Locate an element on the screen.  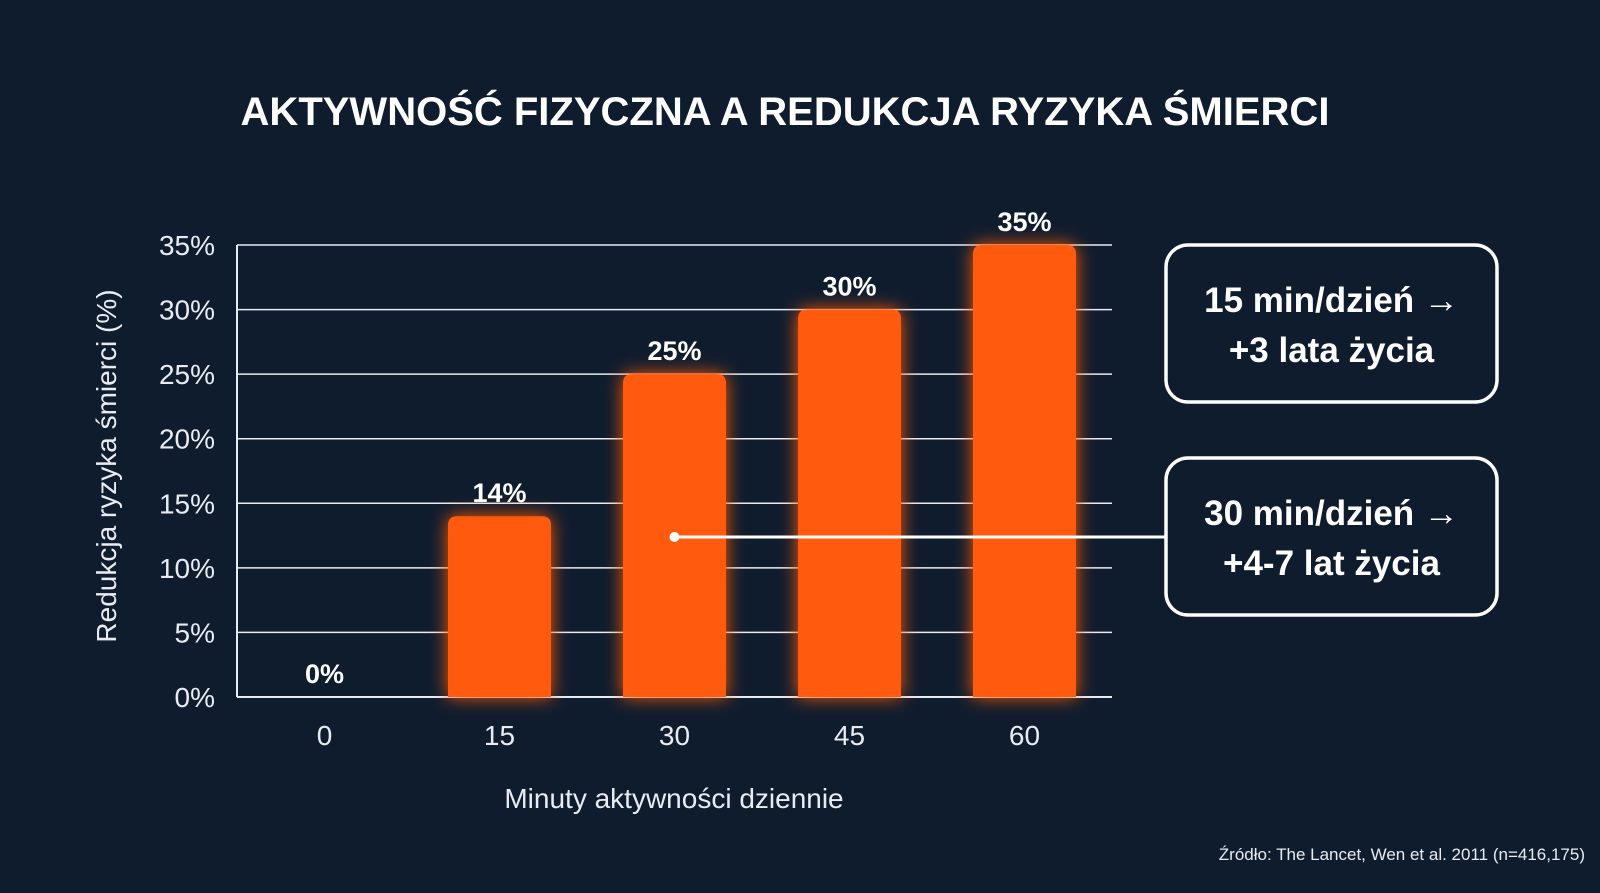
y-axis-label: Redukcja ryzyka śmierci (%) is located at coordinates (106, 465).